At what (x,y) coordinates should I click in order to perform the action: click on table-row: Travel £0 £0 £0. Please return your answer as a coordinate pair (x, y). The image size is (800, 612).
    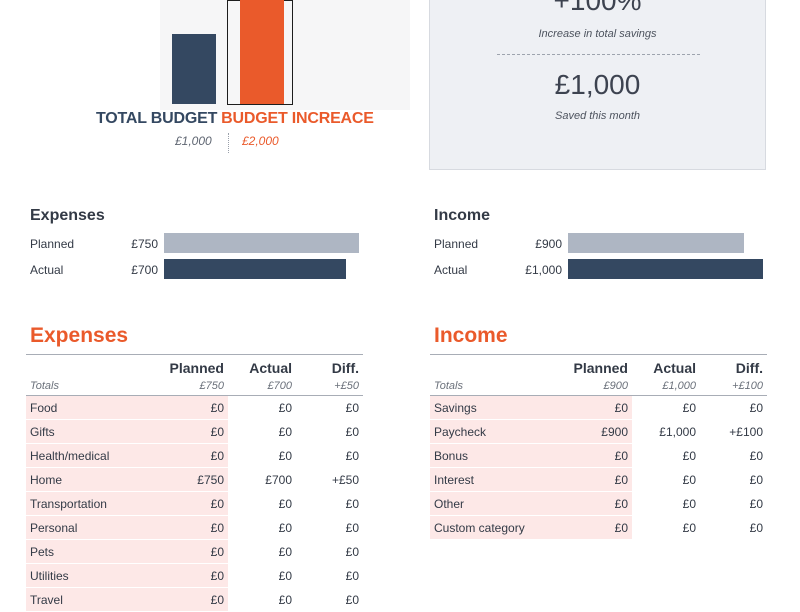
    Looking at the image, I should click on (194, 599).